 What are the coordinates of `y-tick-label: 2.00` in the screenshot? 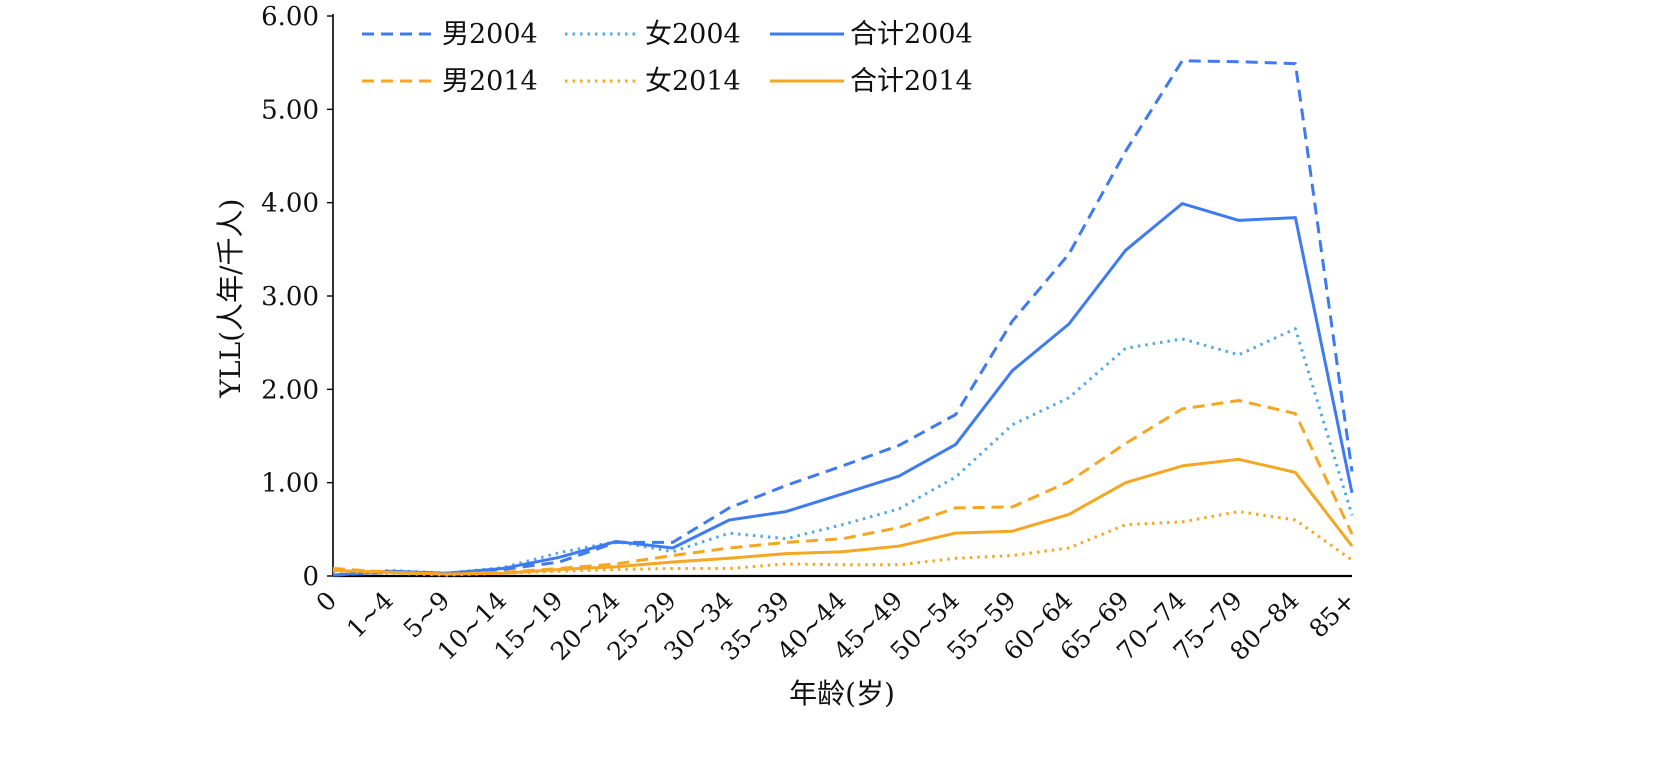 It's located at (290, 390).